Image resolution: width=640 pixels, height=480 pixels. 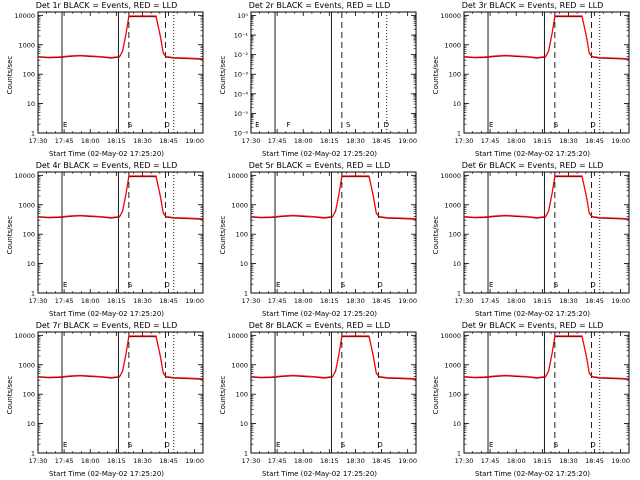 I want to click on chart-title: Det 5r BLACK = Events, RED = LLD, so click(x=319, y=165).